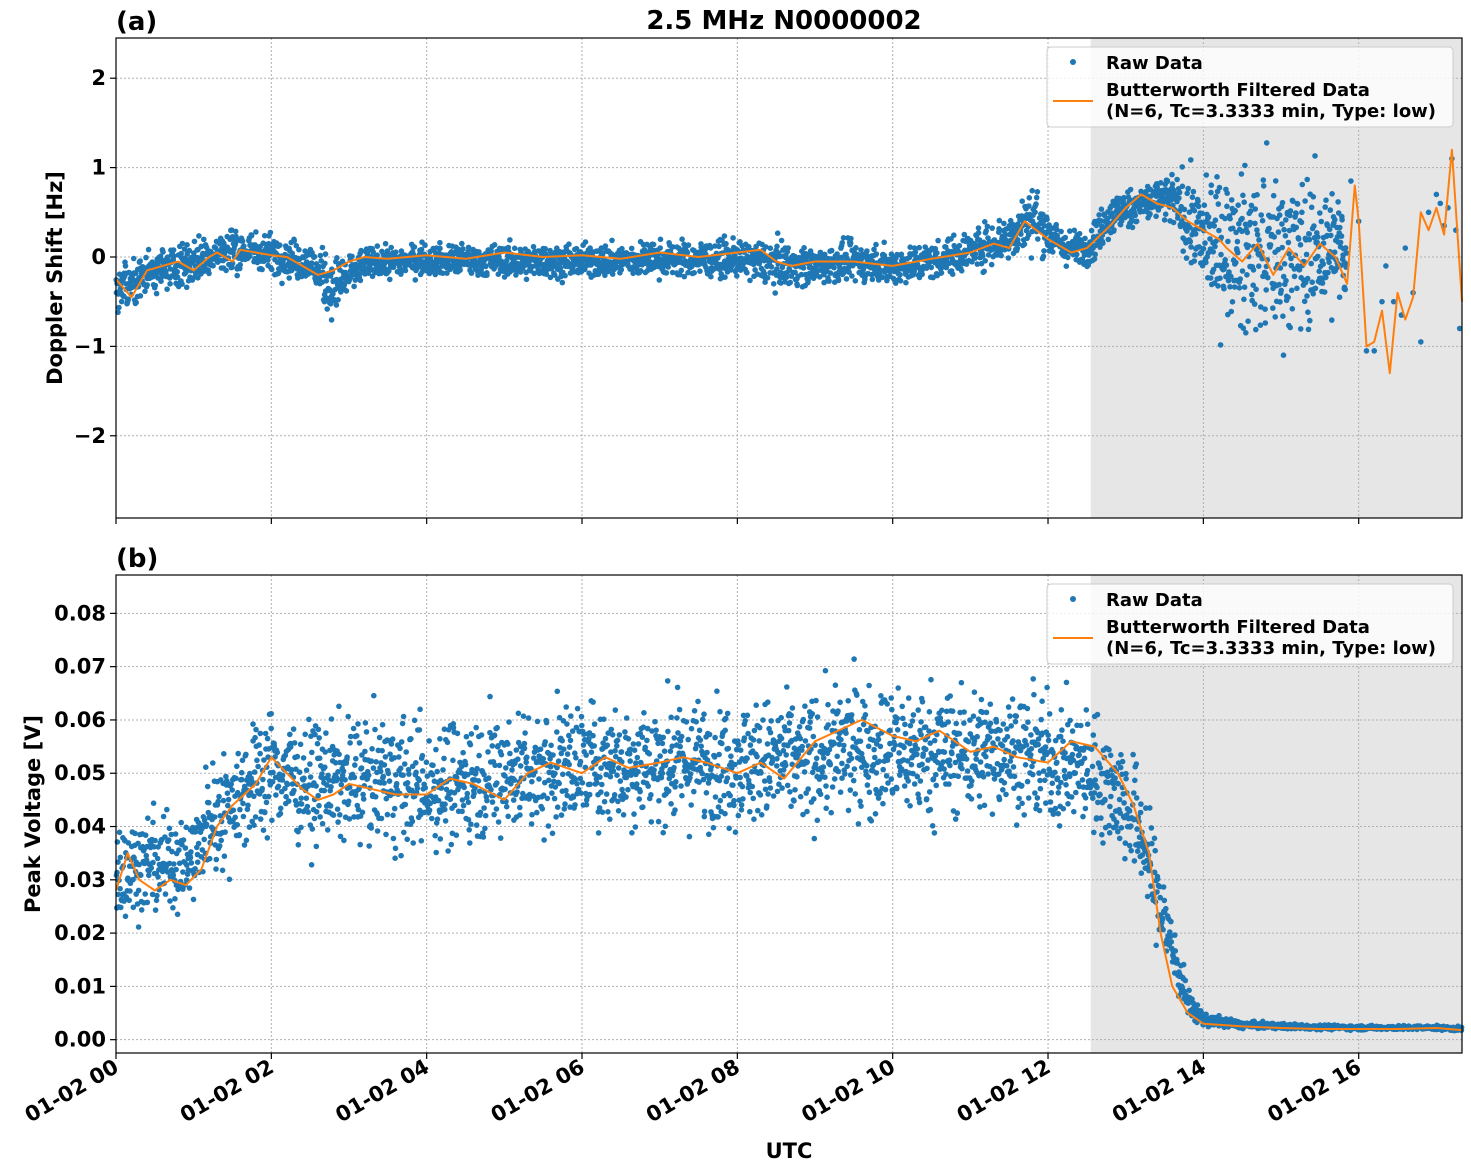 The width and height of the screenshot is (1471, 1172). I want to click on figure-title: 2.5 MHz N0000002, so click(783, 21).